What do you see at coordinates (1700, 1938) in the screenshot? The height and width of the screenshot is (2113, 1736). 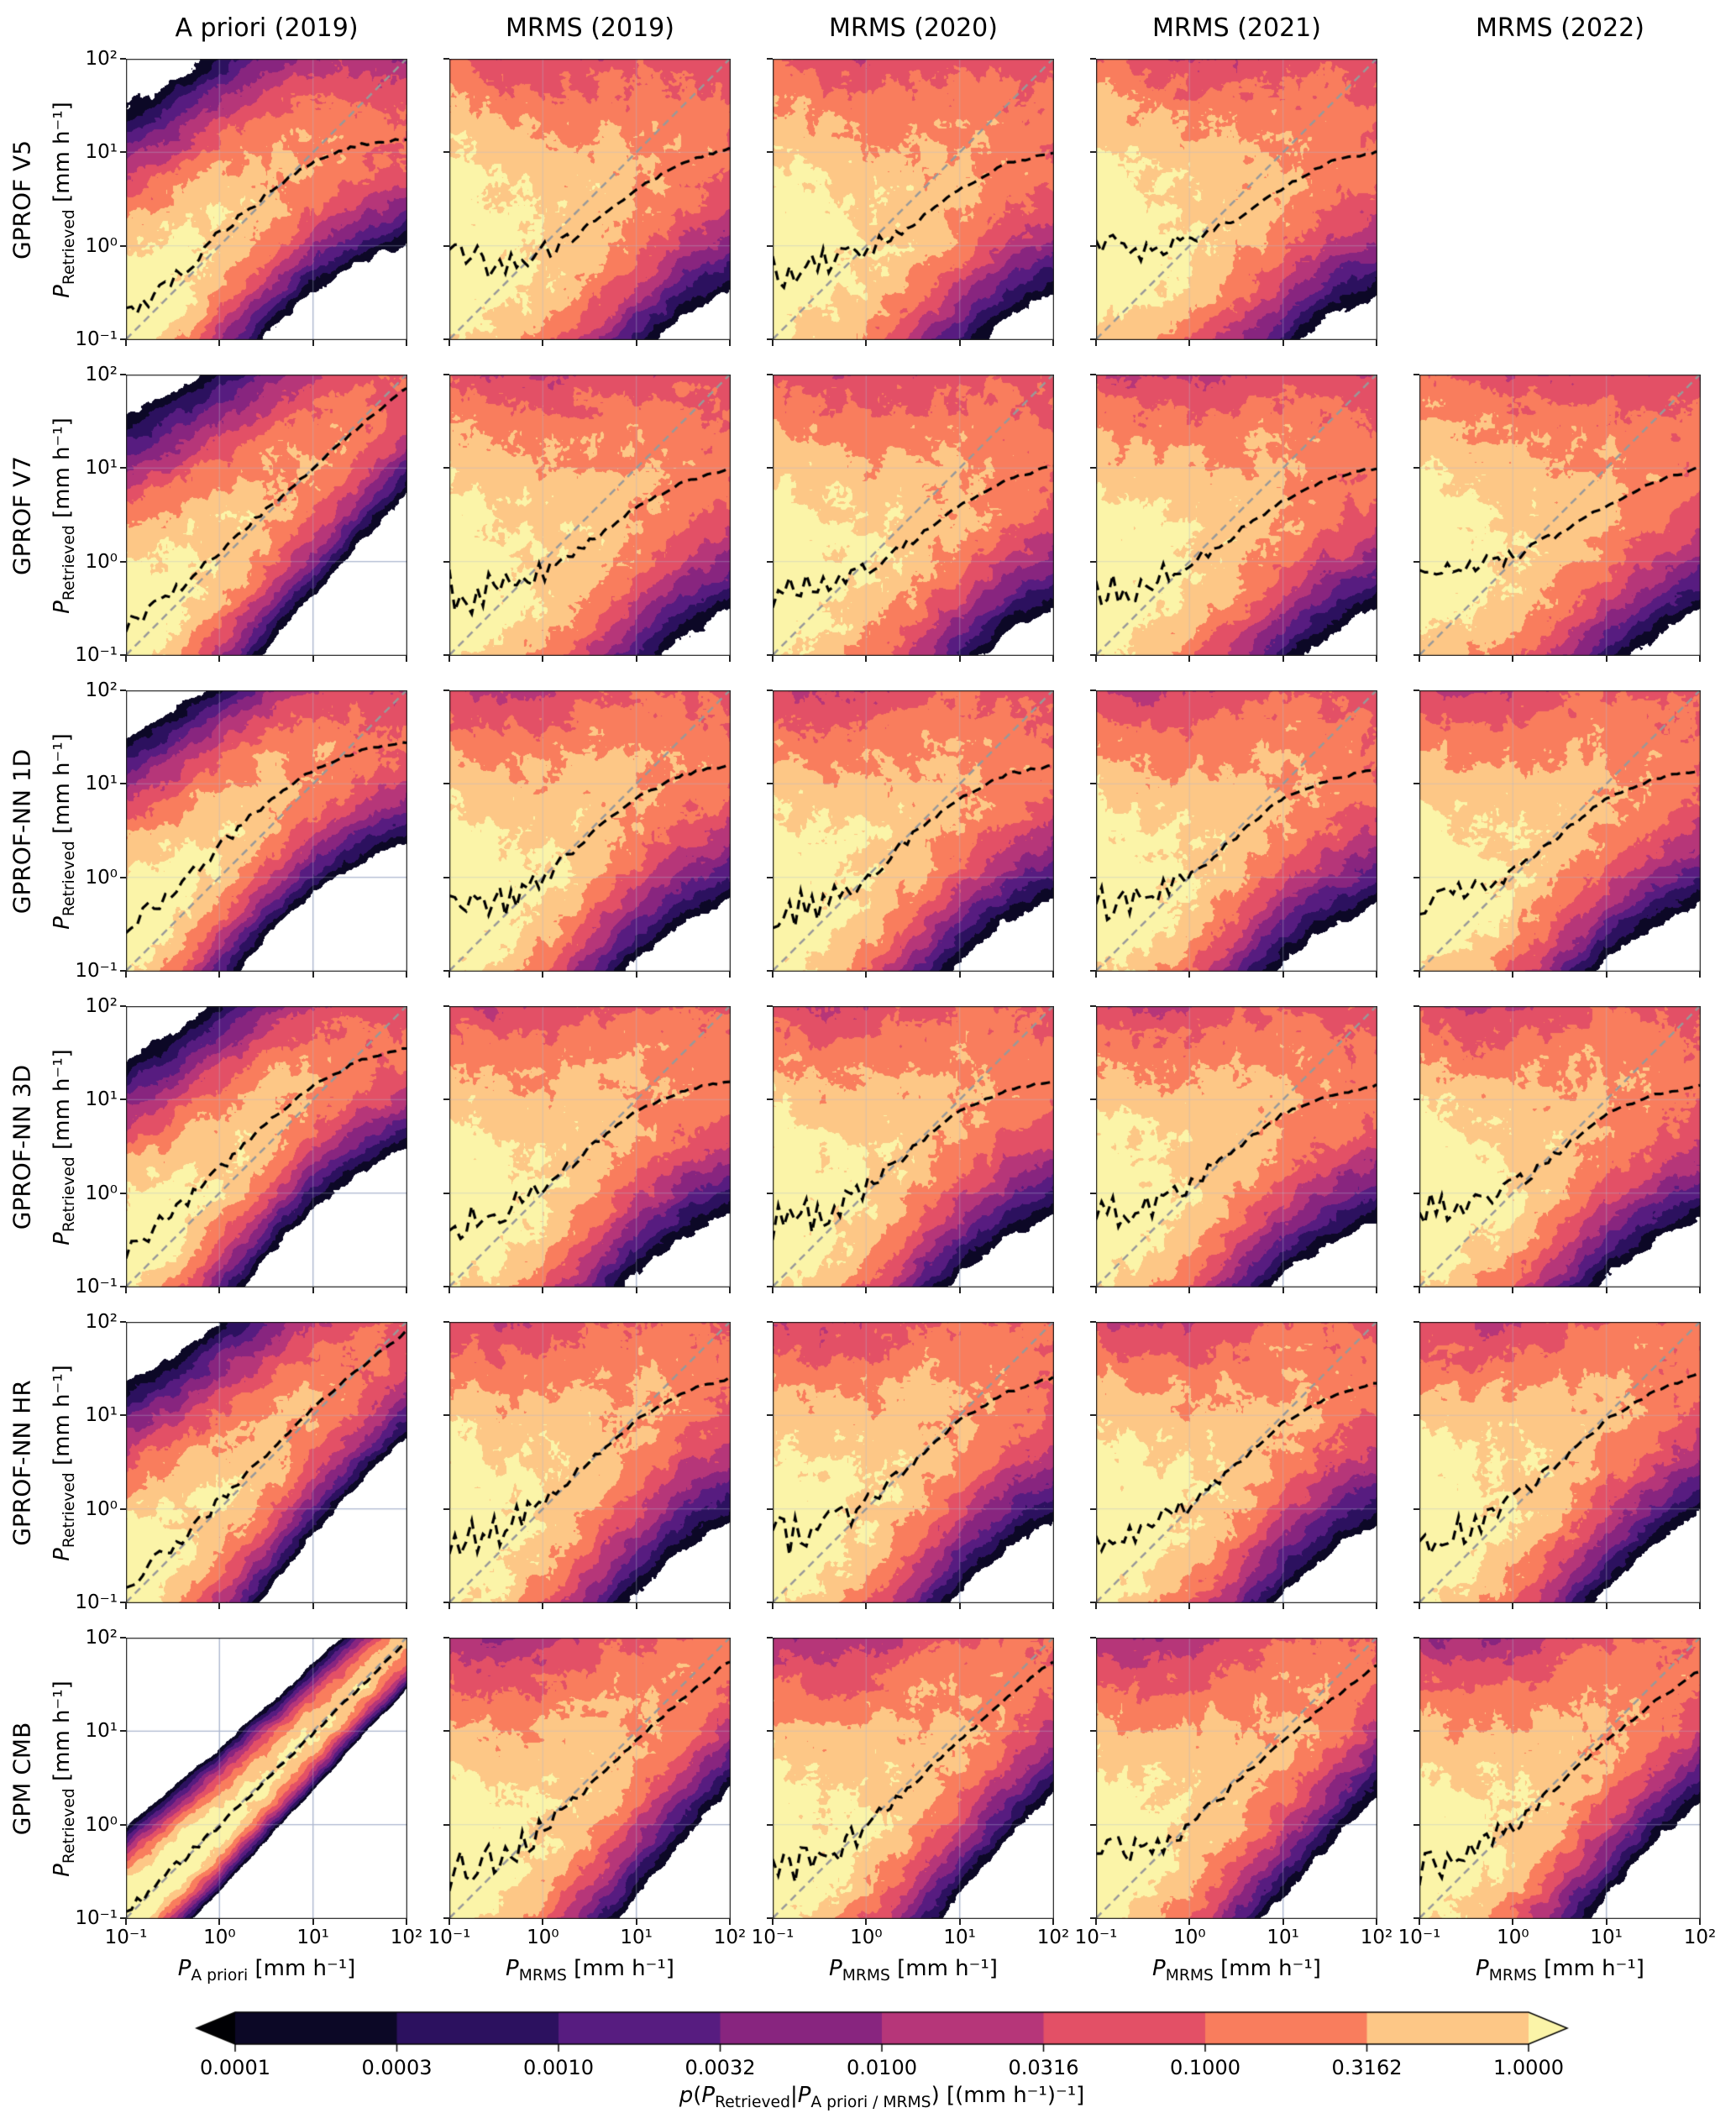 I see `x-tick-label: 10²` at bounding box center [1700, 1938].